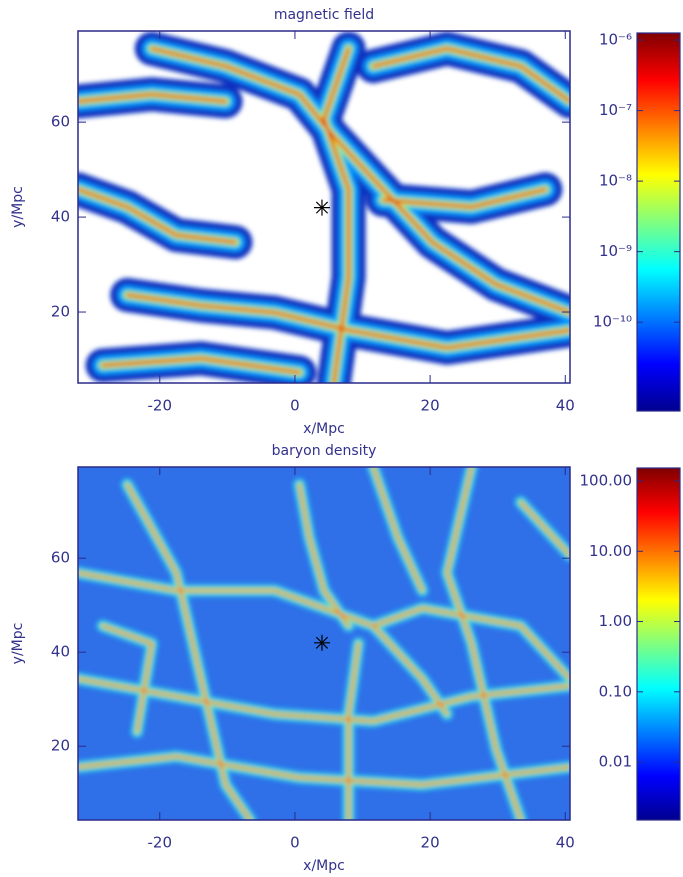 Image resolution: width=683 pixels, height=877 pixels. What do you see at coordinates (615, 621) in the screenshot?
I see `colorbar-tick-label: 1.00` at bounding box center [615, 621].